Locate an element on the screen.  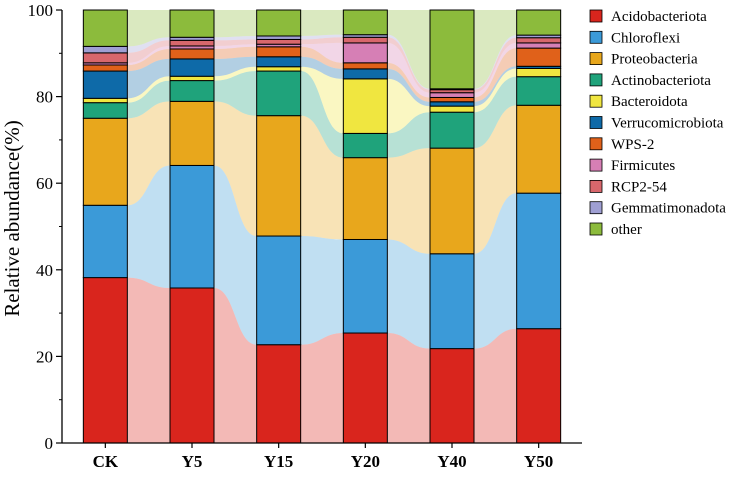
ribbon-gemmatimonadota-y15-y20 is located at coordinates (322, 37).